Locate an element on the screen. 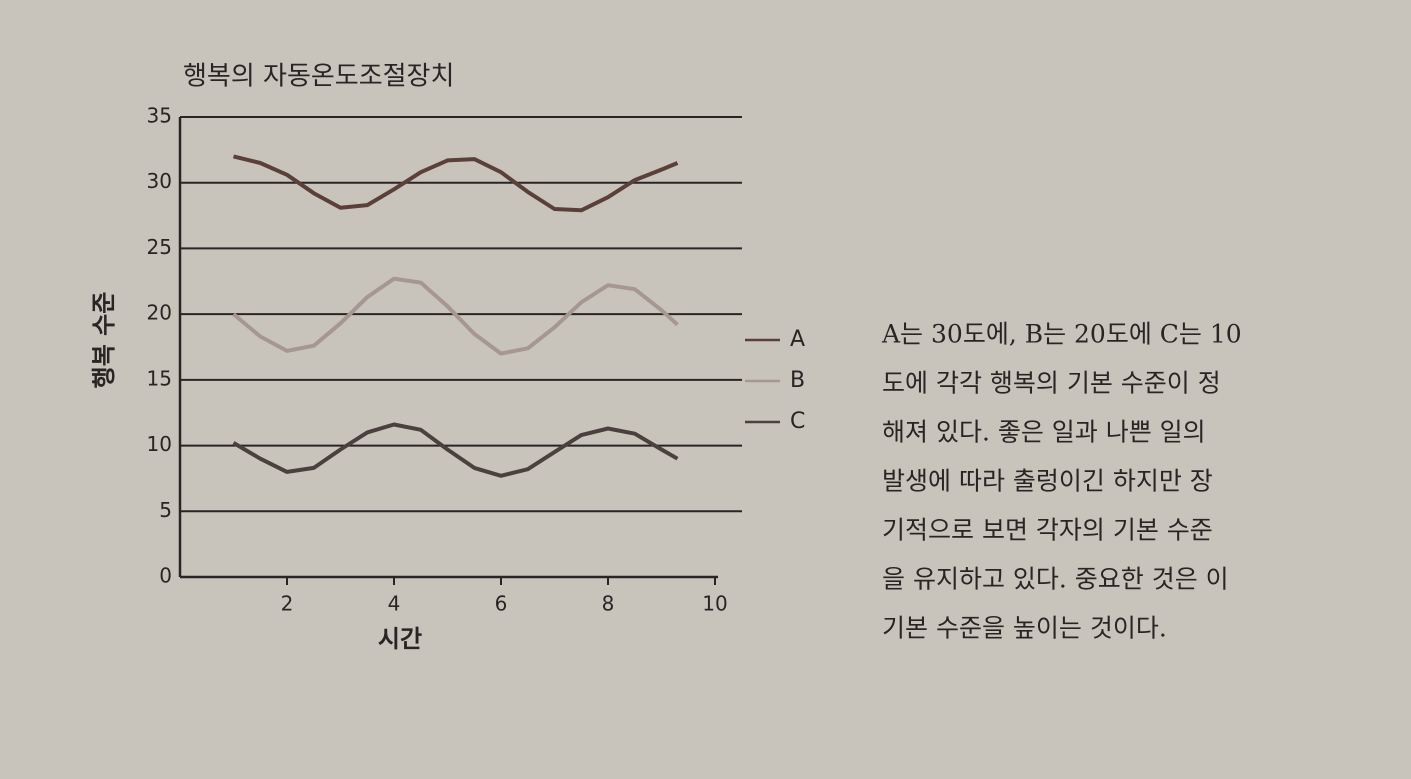 The image size is (1411, 779). caption-line: 기적으로 보면 각자의 기본 수준 is located at coordinates (1047, 530).